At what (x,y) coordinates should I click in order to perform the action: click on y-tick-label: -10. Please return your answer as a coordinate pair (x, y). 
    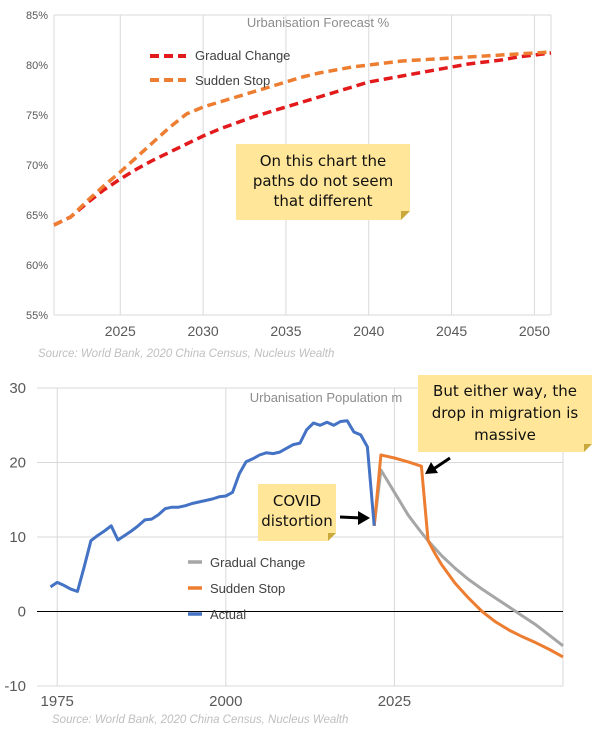
    Looking at the image, I should click on (15, 686).